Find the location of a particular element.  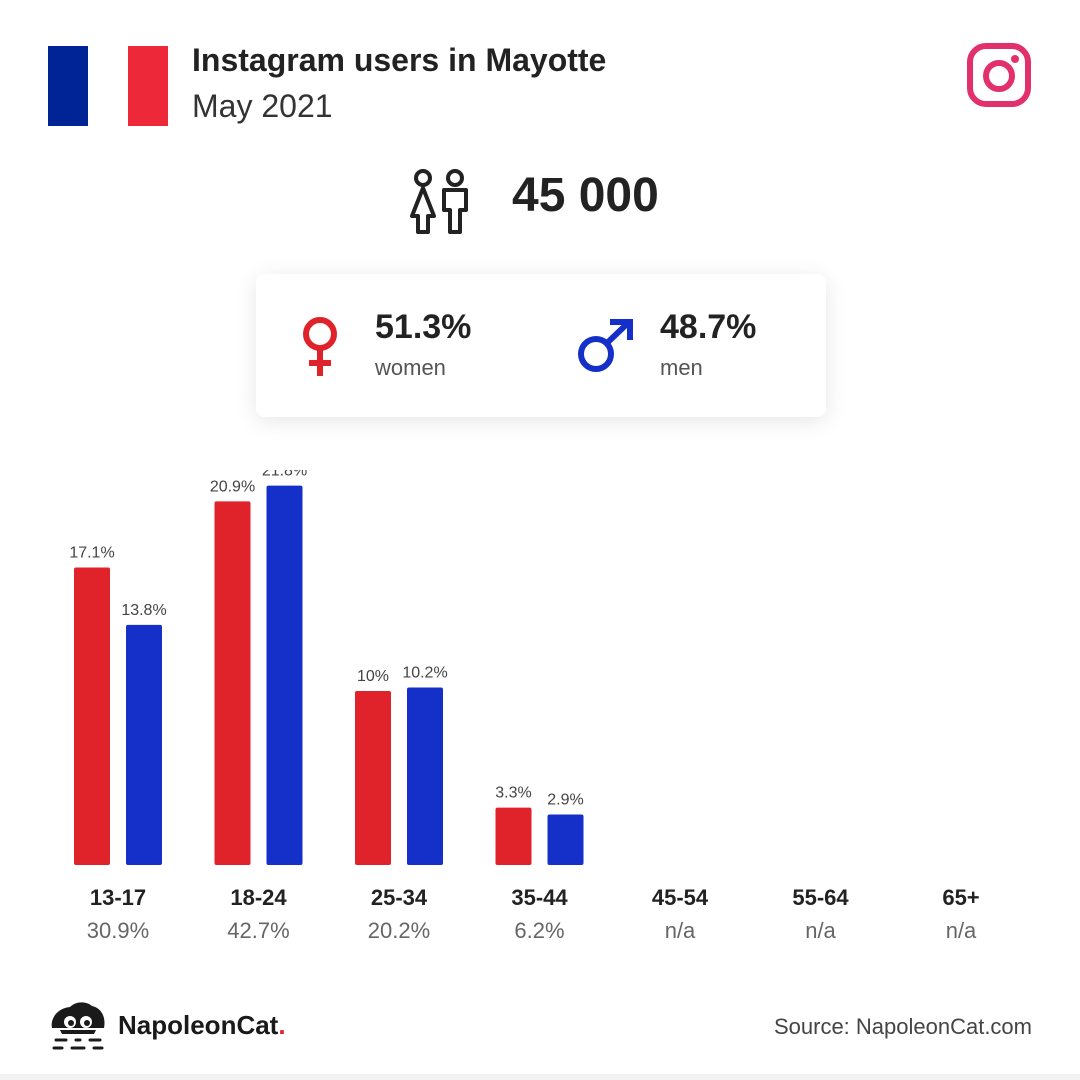

people-icon is located at coordinates (439, 201).